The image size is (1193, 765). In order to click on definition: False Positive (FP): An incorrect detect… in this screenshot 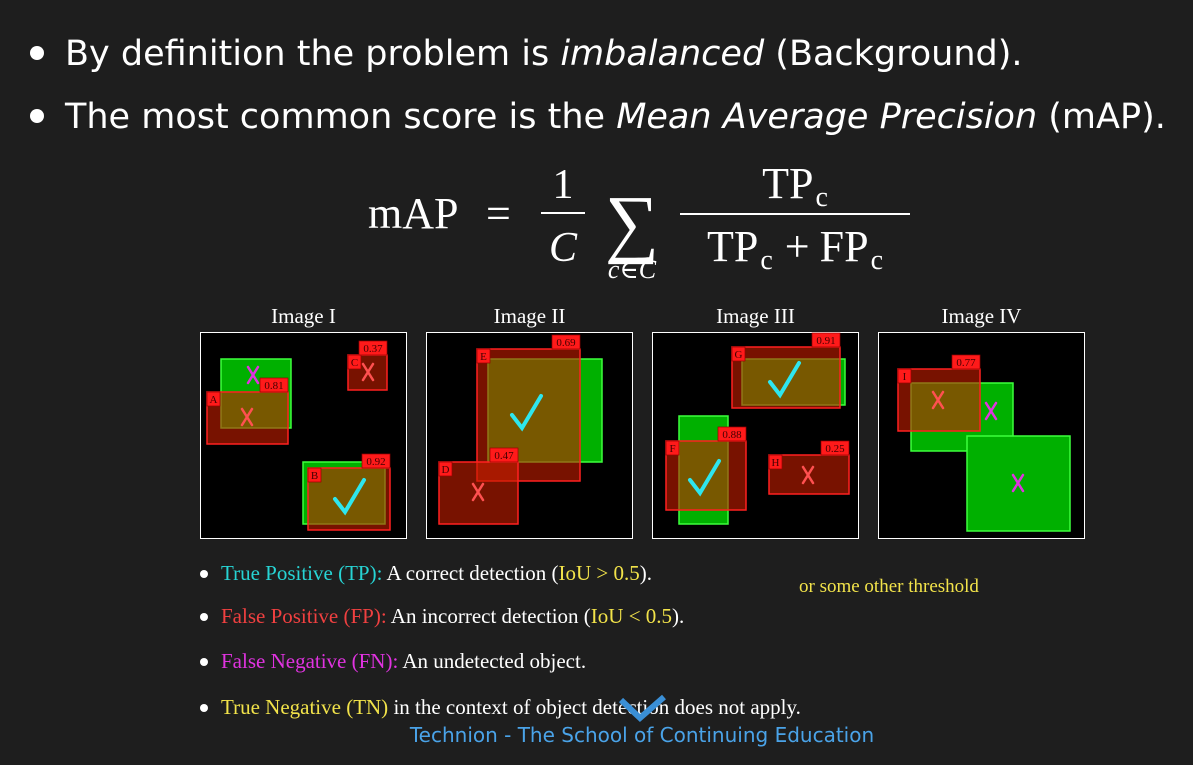, I will do `click(452, 616)`.